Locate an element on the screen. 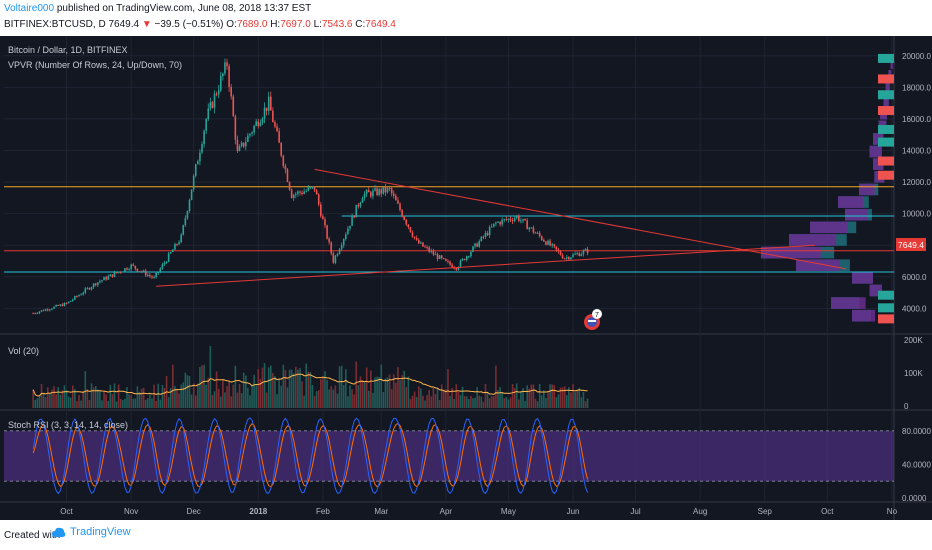 The height and width of the screenshot is (550, 932). change-value: −39.5 (−0.51%) is located at coordinates (189, 24).